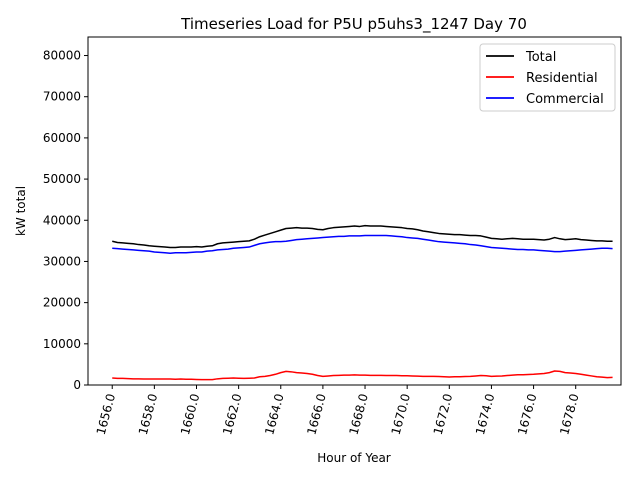  I want to click on legend-label-total: Total, so click(540, 57).